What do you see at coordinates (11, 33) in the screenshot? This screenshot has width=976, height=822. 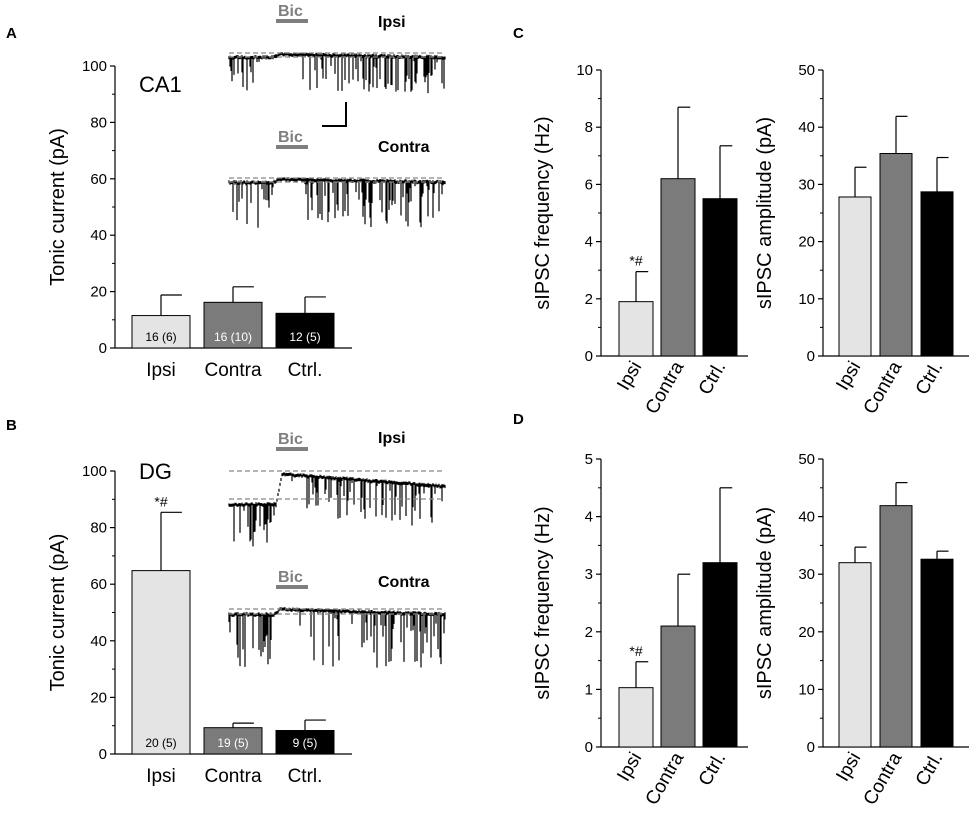 I see `panel-letter-a: A` at bounding box center [11, 33].